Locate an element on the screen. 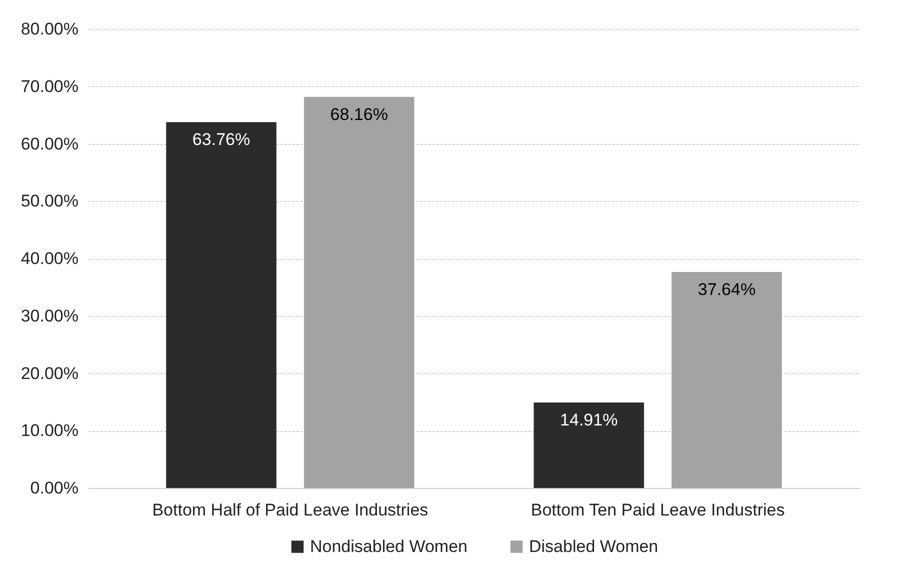  y-tick-label: 0.00% is located at coordinates (54, 488).